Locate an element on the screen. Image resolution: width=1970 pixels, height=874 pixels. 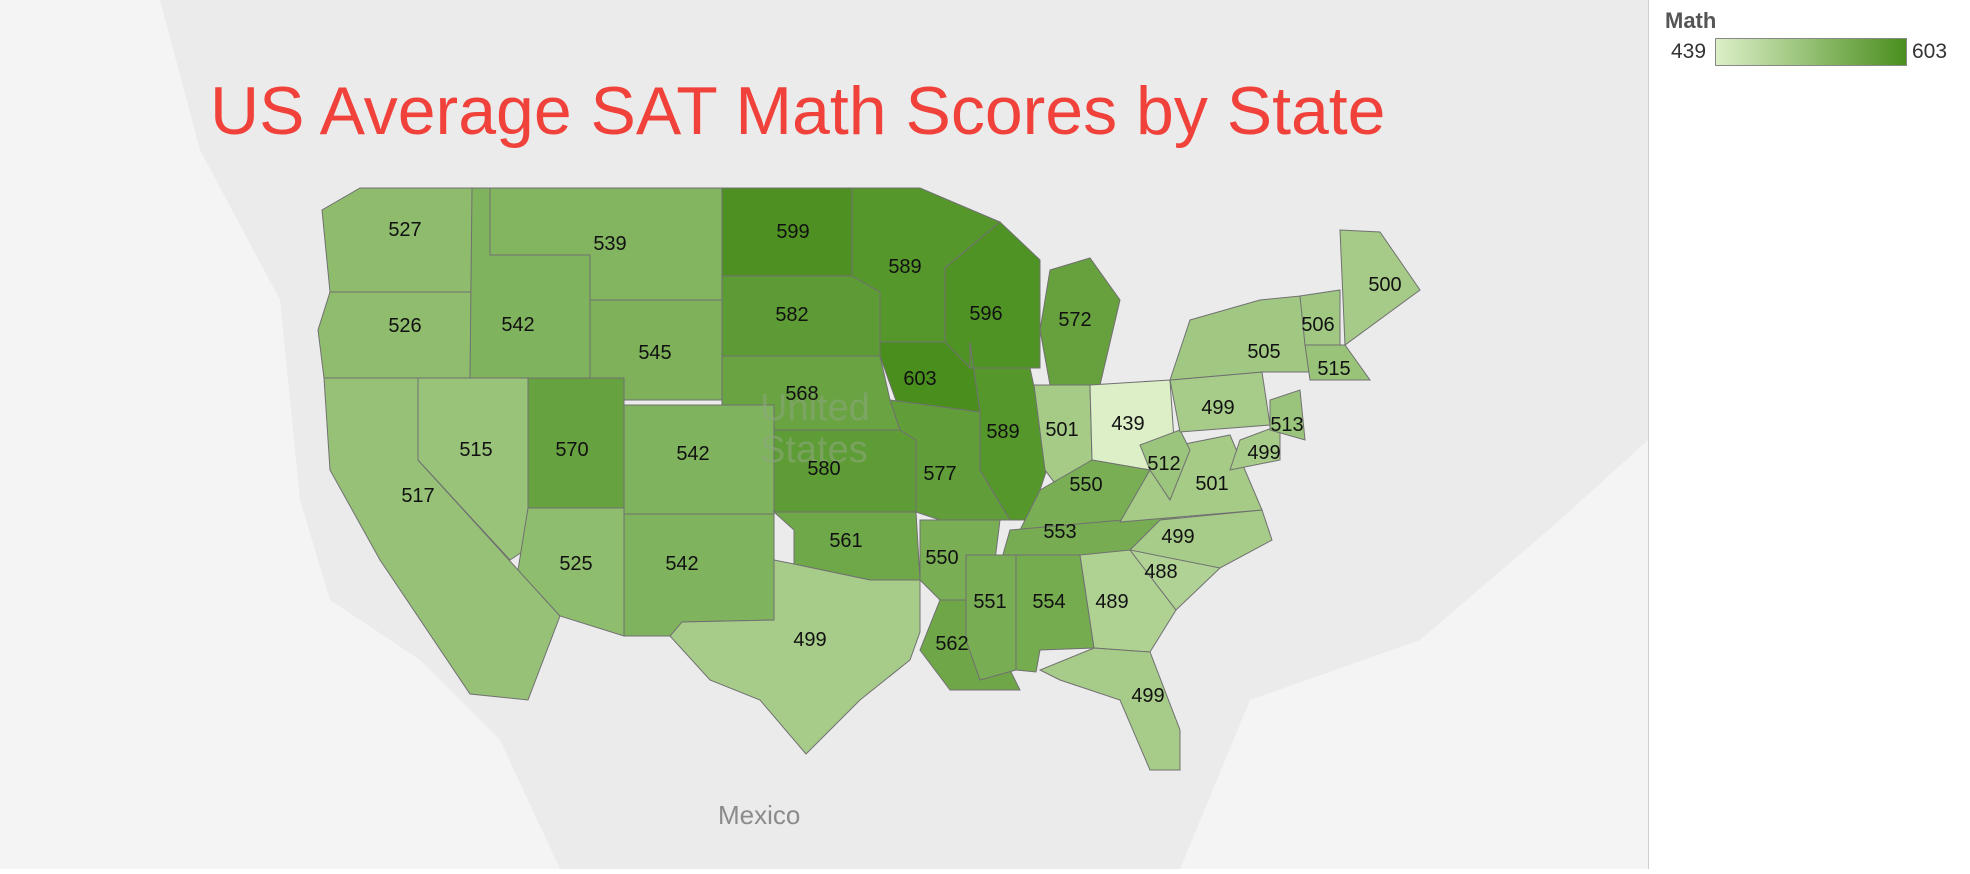
state-value-label: 506 is located at coordinates (1317, 325).